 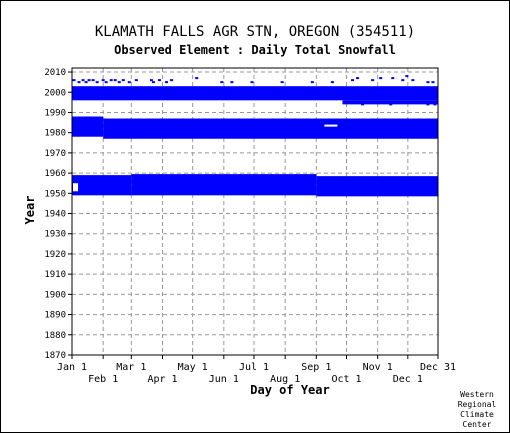 I want to click on y-tick-label: 1960, so click(x=55, y=174).